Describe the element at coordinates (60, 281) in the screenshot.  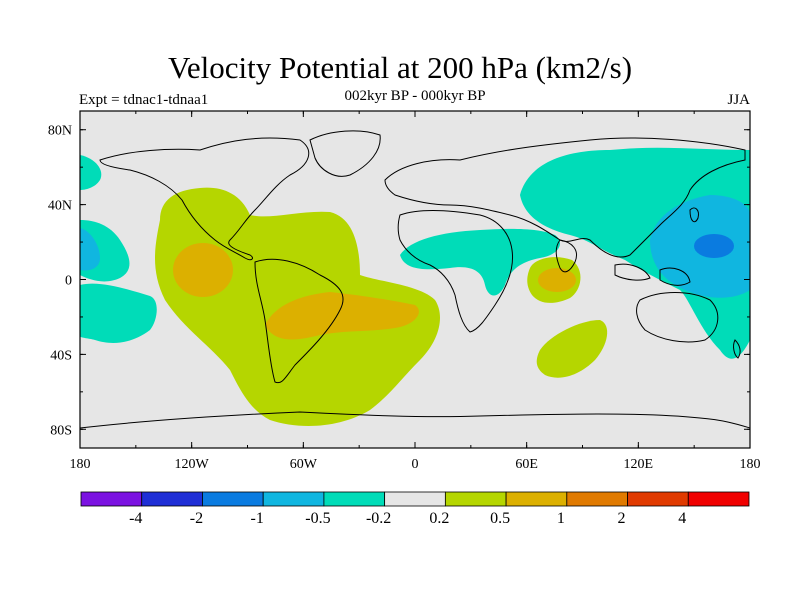
I see `latitude-labels: 80N 40N 0 40S 80S` at that location.